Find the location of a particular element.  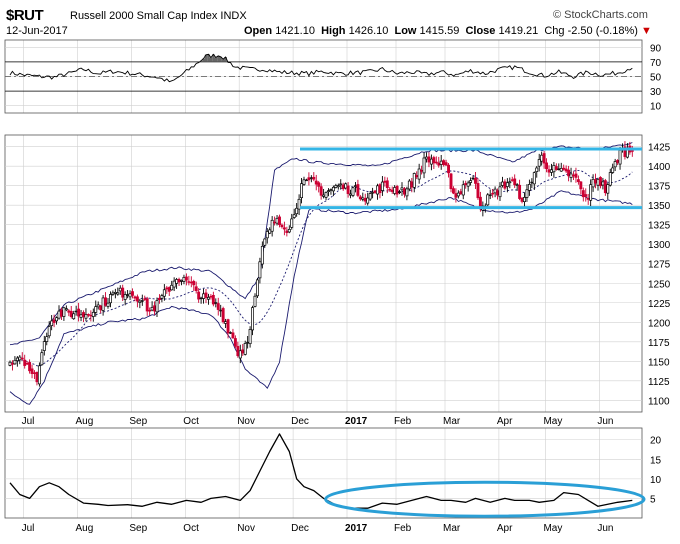

price-tick-1275: 1275 is located at coordinates (659, 265).